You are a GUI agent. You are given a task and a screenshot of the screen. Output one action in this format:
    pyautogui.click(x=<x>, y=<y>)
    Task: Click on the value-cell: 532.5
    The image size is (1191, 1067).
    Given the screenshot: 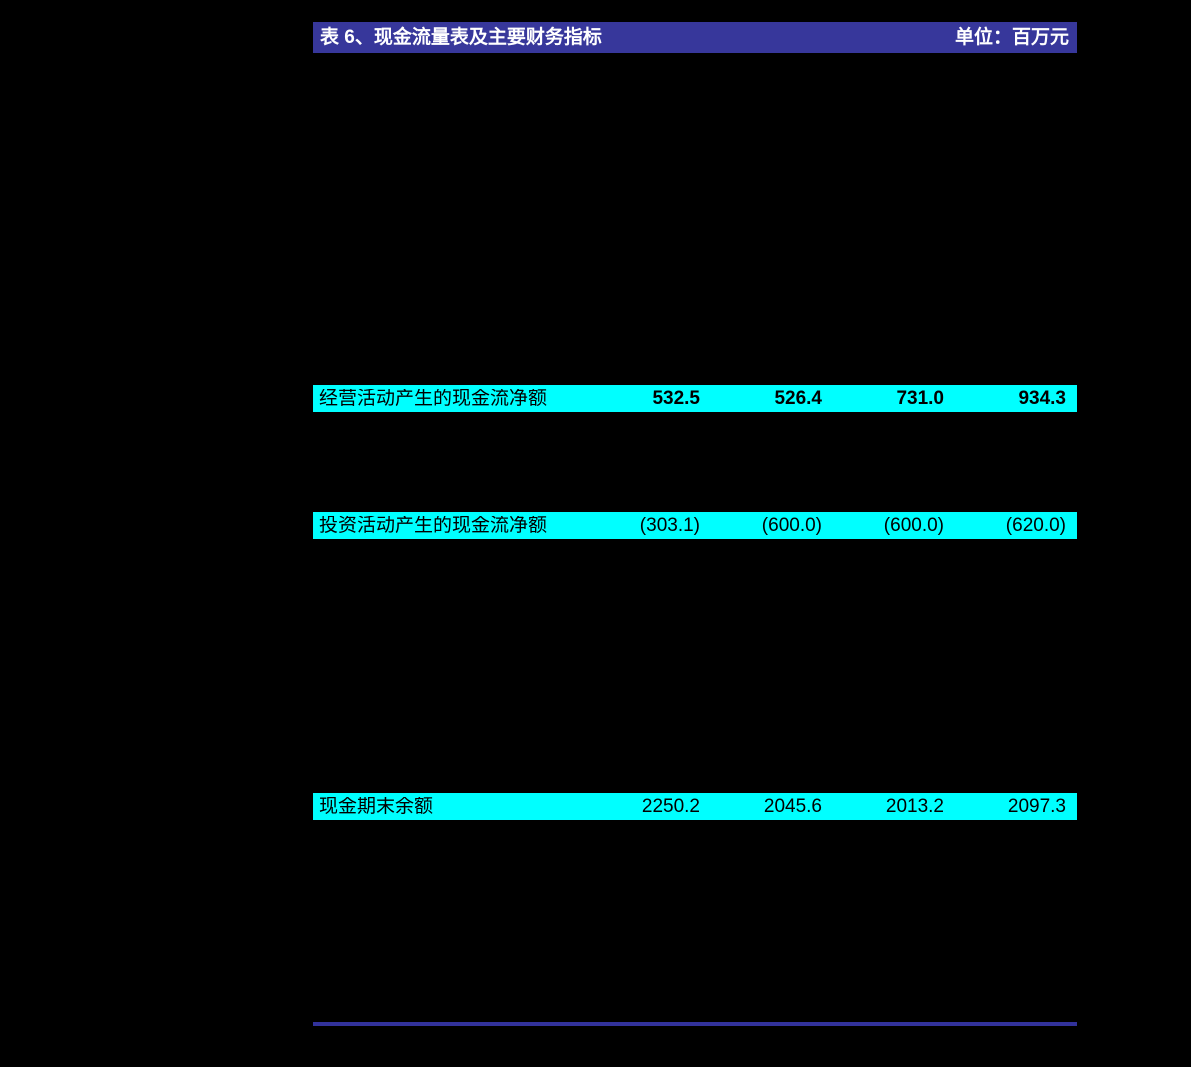 What is the action you would take?
    pyautogui.click(x=676, y=398)
    